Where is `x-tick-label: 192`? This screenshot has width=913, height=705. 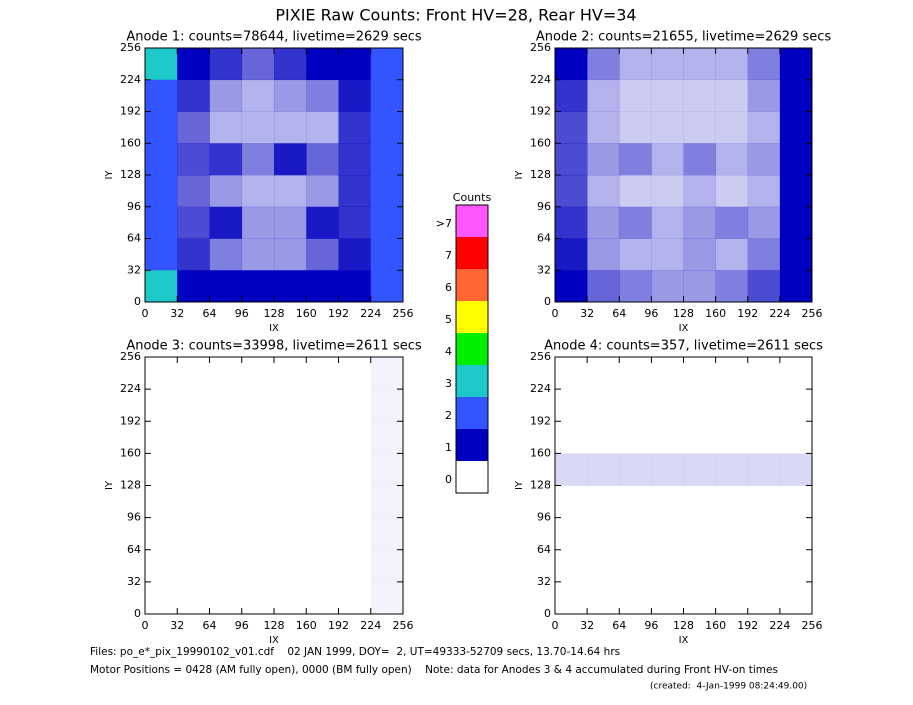 x-tick-label: 192 is located at coordinates (747, 313).